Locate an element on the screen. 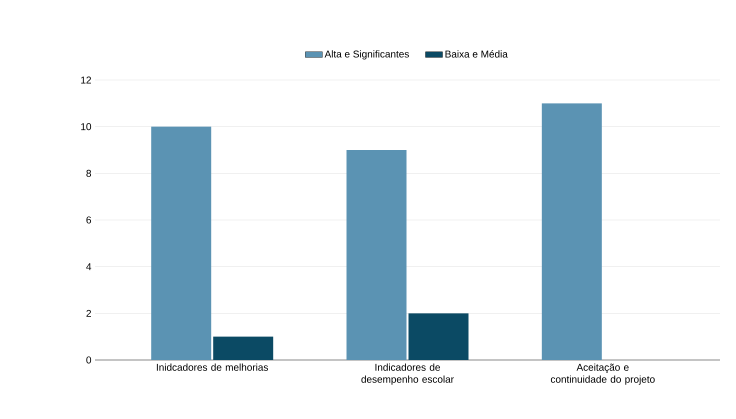  legend-label: Baixa e Média is located at coordinates (477, 54).